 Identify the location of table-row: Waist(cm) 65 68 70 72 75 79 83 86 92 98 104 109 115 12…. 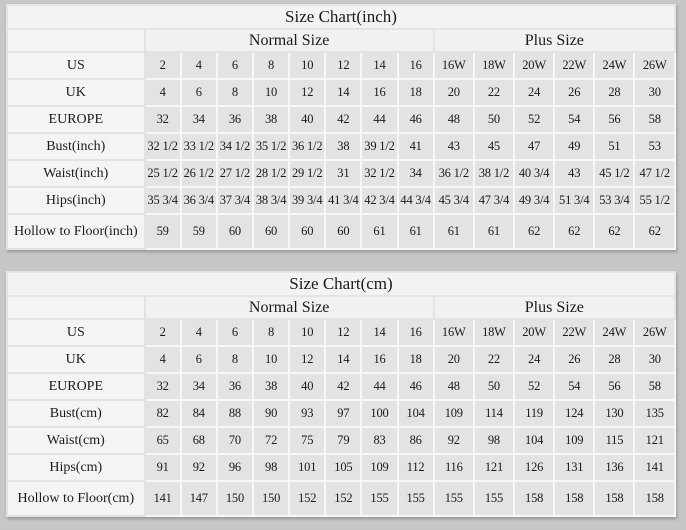
(341, 440).